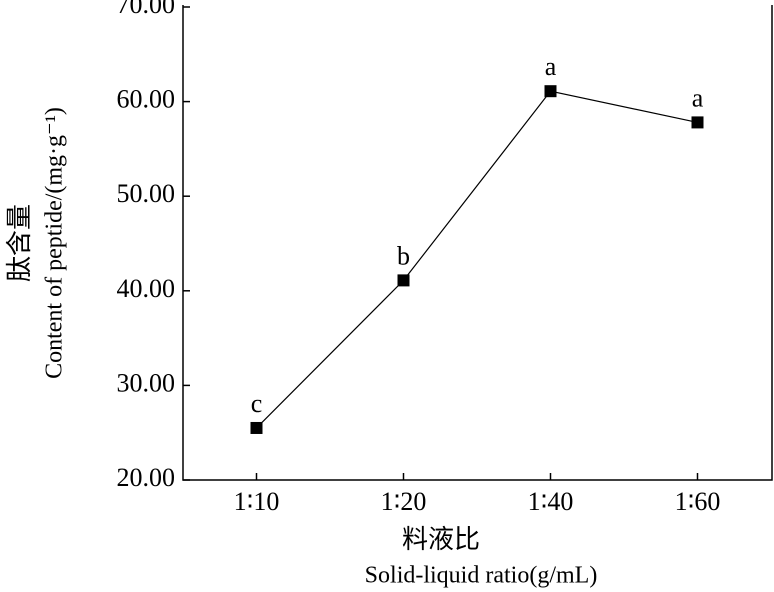 The width and height of the screenshot is (774, 592). Describe the element at coordinates (403, 255) in the screenshot. I see `point-label: b` at that location.